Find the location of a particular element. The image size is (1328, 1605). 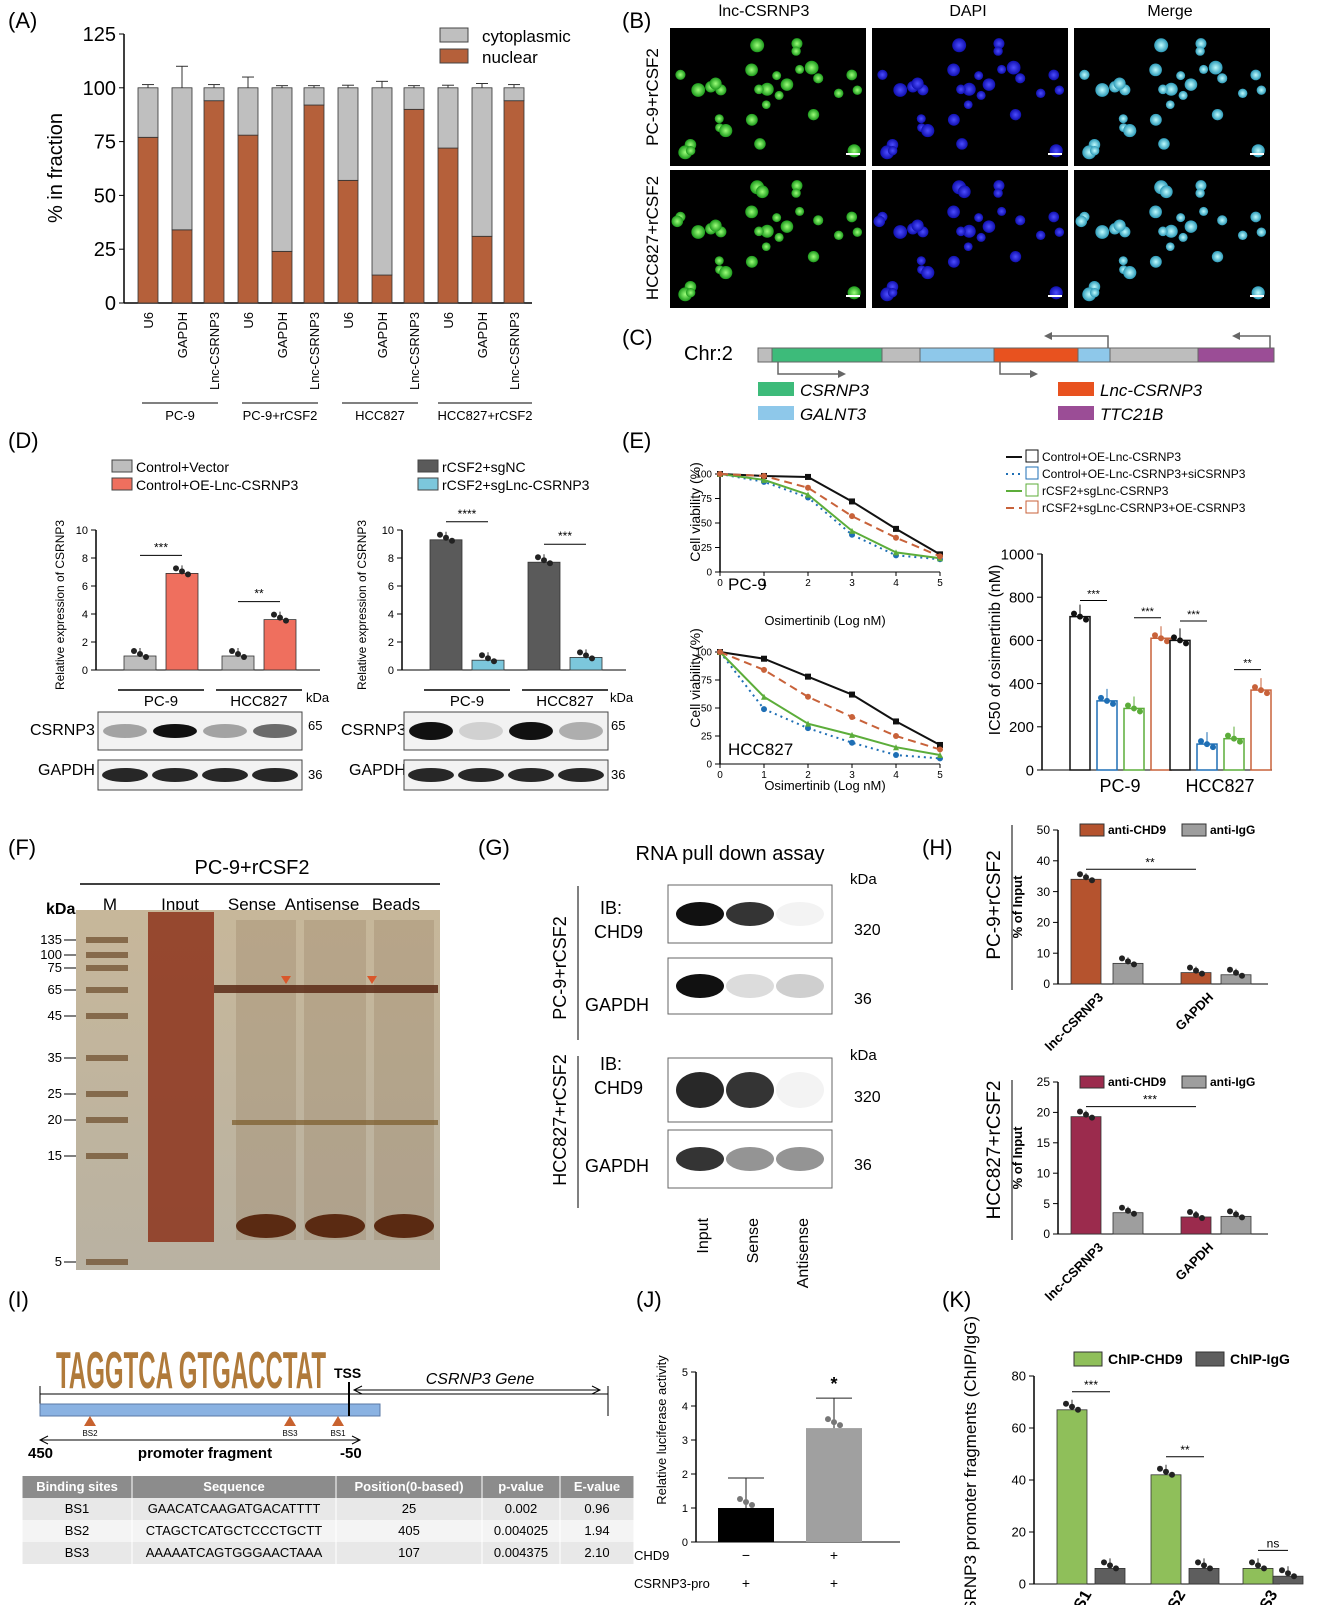

e-ic50-sig-label: *** is located at coordinates (1094, 594).